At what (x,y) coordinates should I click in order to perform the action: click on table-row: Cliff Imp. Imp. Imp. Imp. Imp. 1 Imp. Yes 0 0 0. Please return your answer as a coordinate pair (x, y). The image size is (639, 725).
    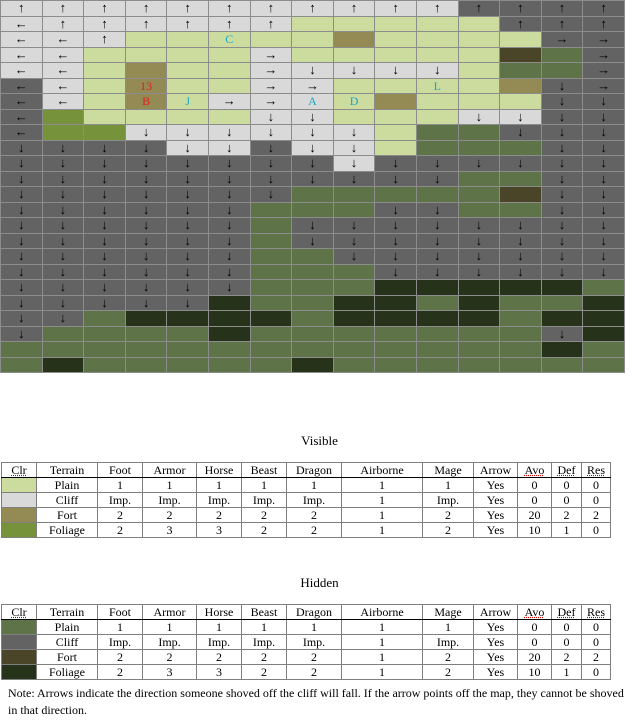
    Looking at the image, I should click on (306, 500).